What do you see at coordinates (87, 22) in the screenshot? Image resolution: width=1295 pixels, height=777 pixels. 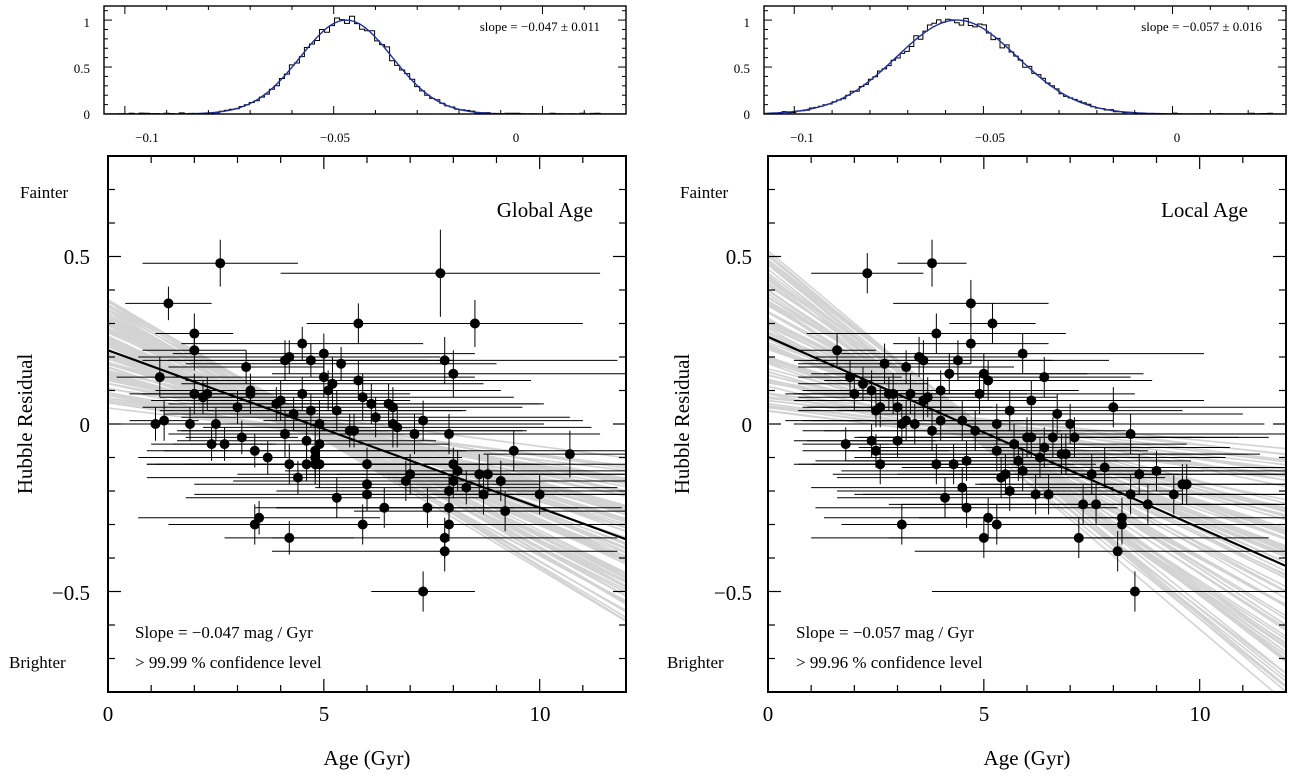 I see `left-histogram-ytick-1: 1` at bounding box center [87, 22].